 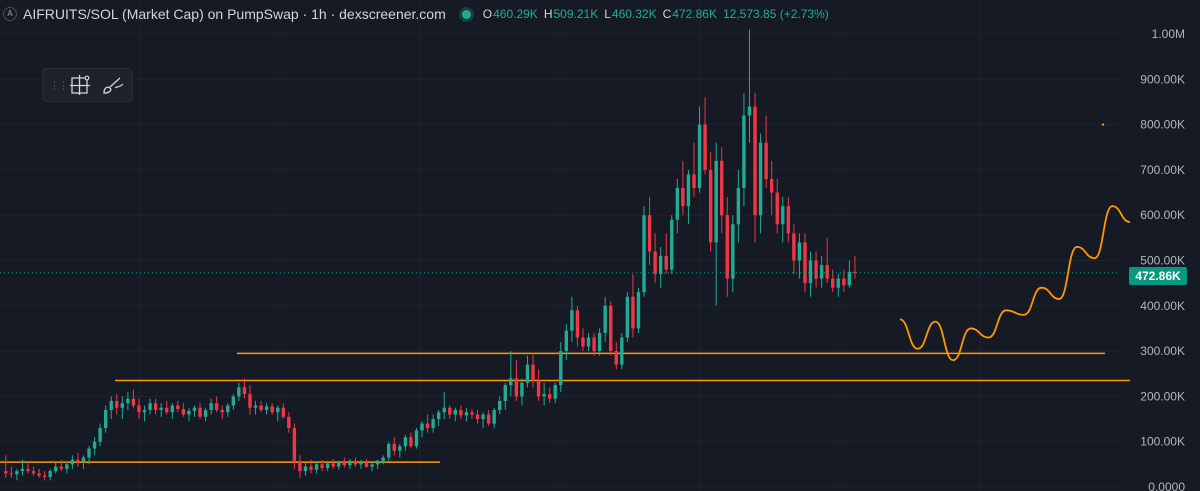 What do you see at coordinates (1103, 124) in the screenshot?
I see `annotation-dot` at bounding box center [1103, 124].